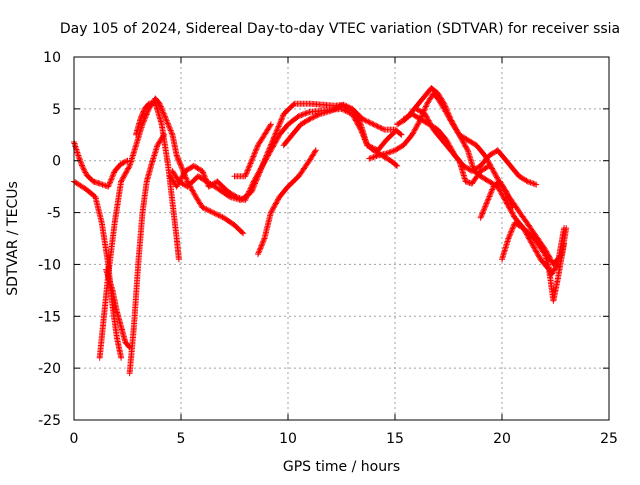 The height and width of the screenshot is (485, 640). What do you see at coordinates (49, 265) in the screenshot?
I see `y-tick-label: -10` at bounding box center [49, 265].